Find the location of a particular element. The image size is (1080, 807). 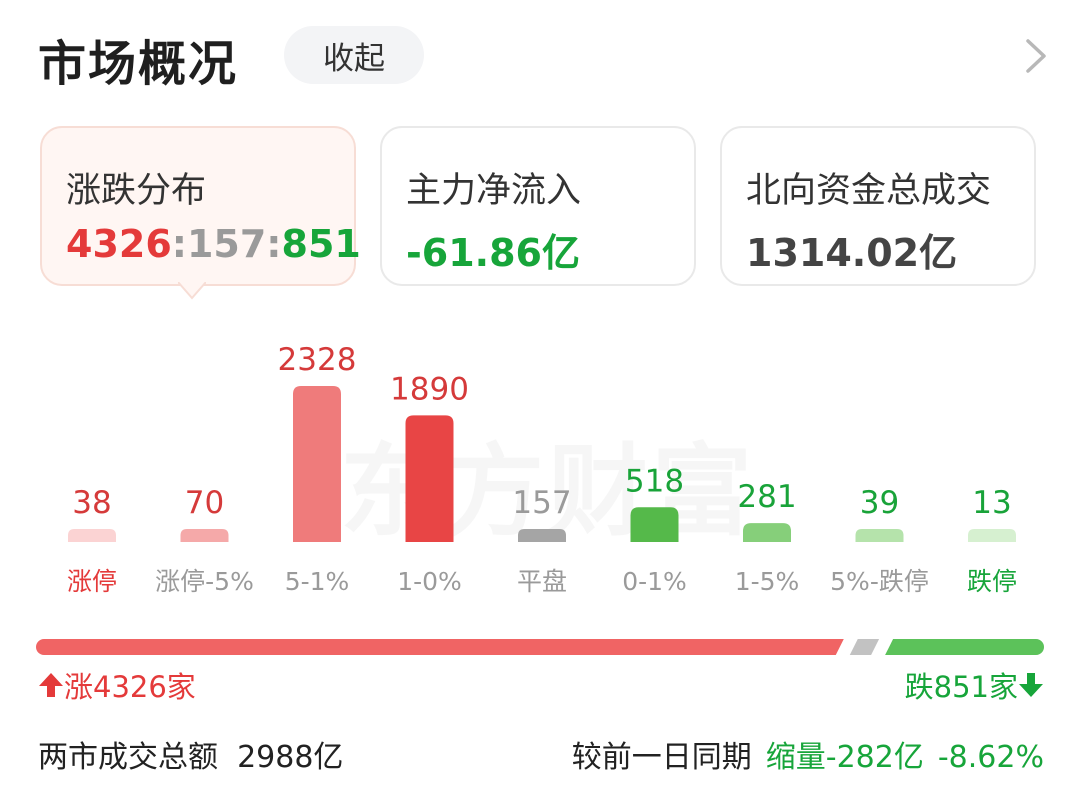

stat-card-northbound: 北向资金总成交 1314.02亿 is located at coordinates (878, 206).